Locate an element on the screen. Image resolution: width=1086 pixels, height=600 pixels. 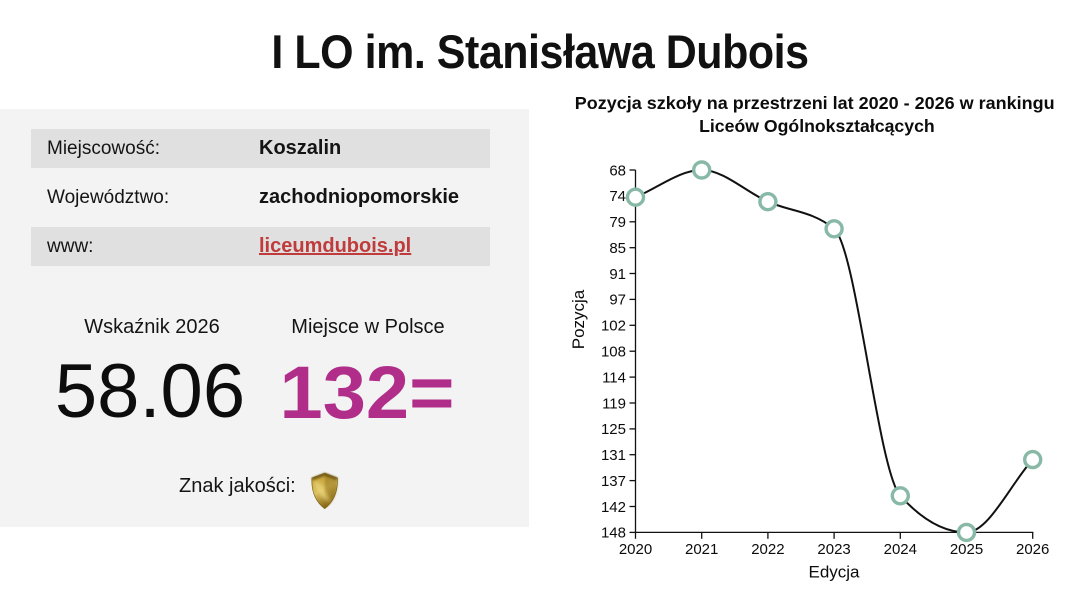
svg-text: Edycja is located at coordinates (834, 571).